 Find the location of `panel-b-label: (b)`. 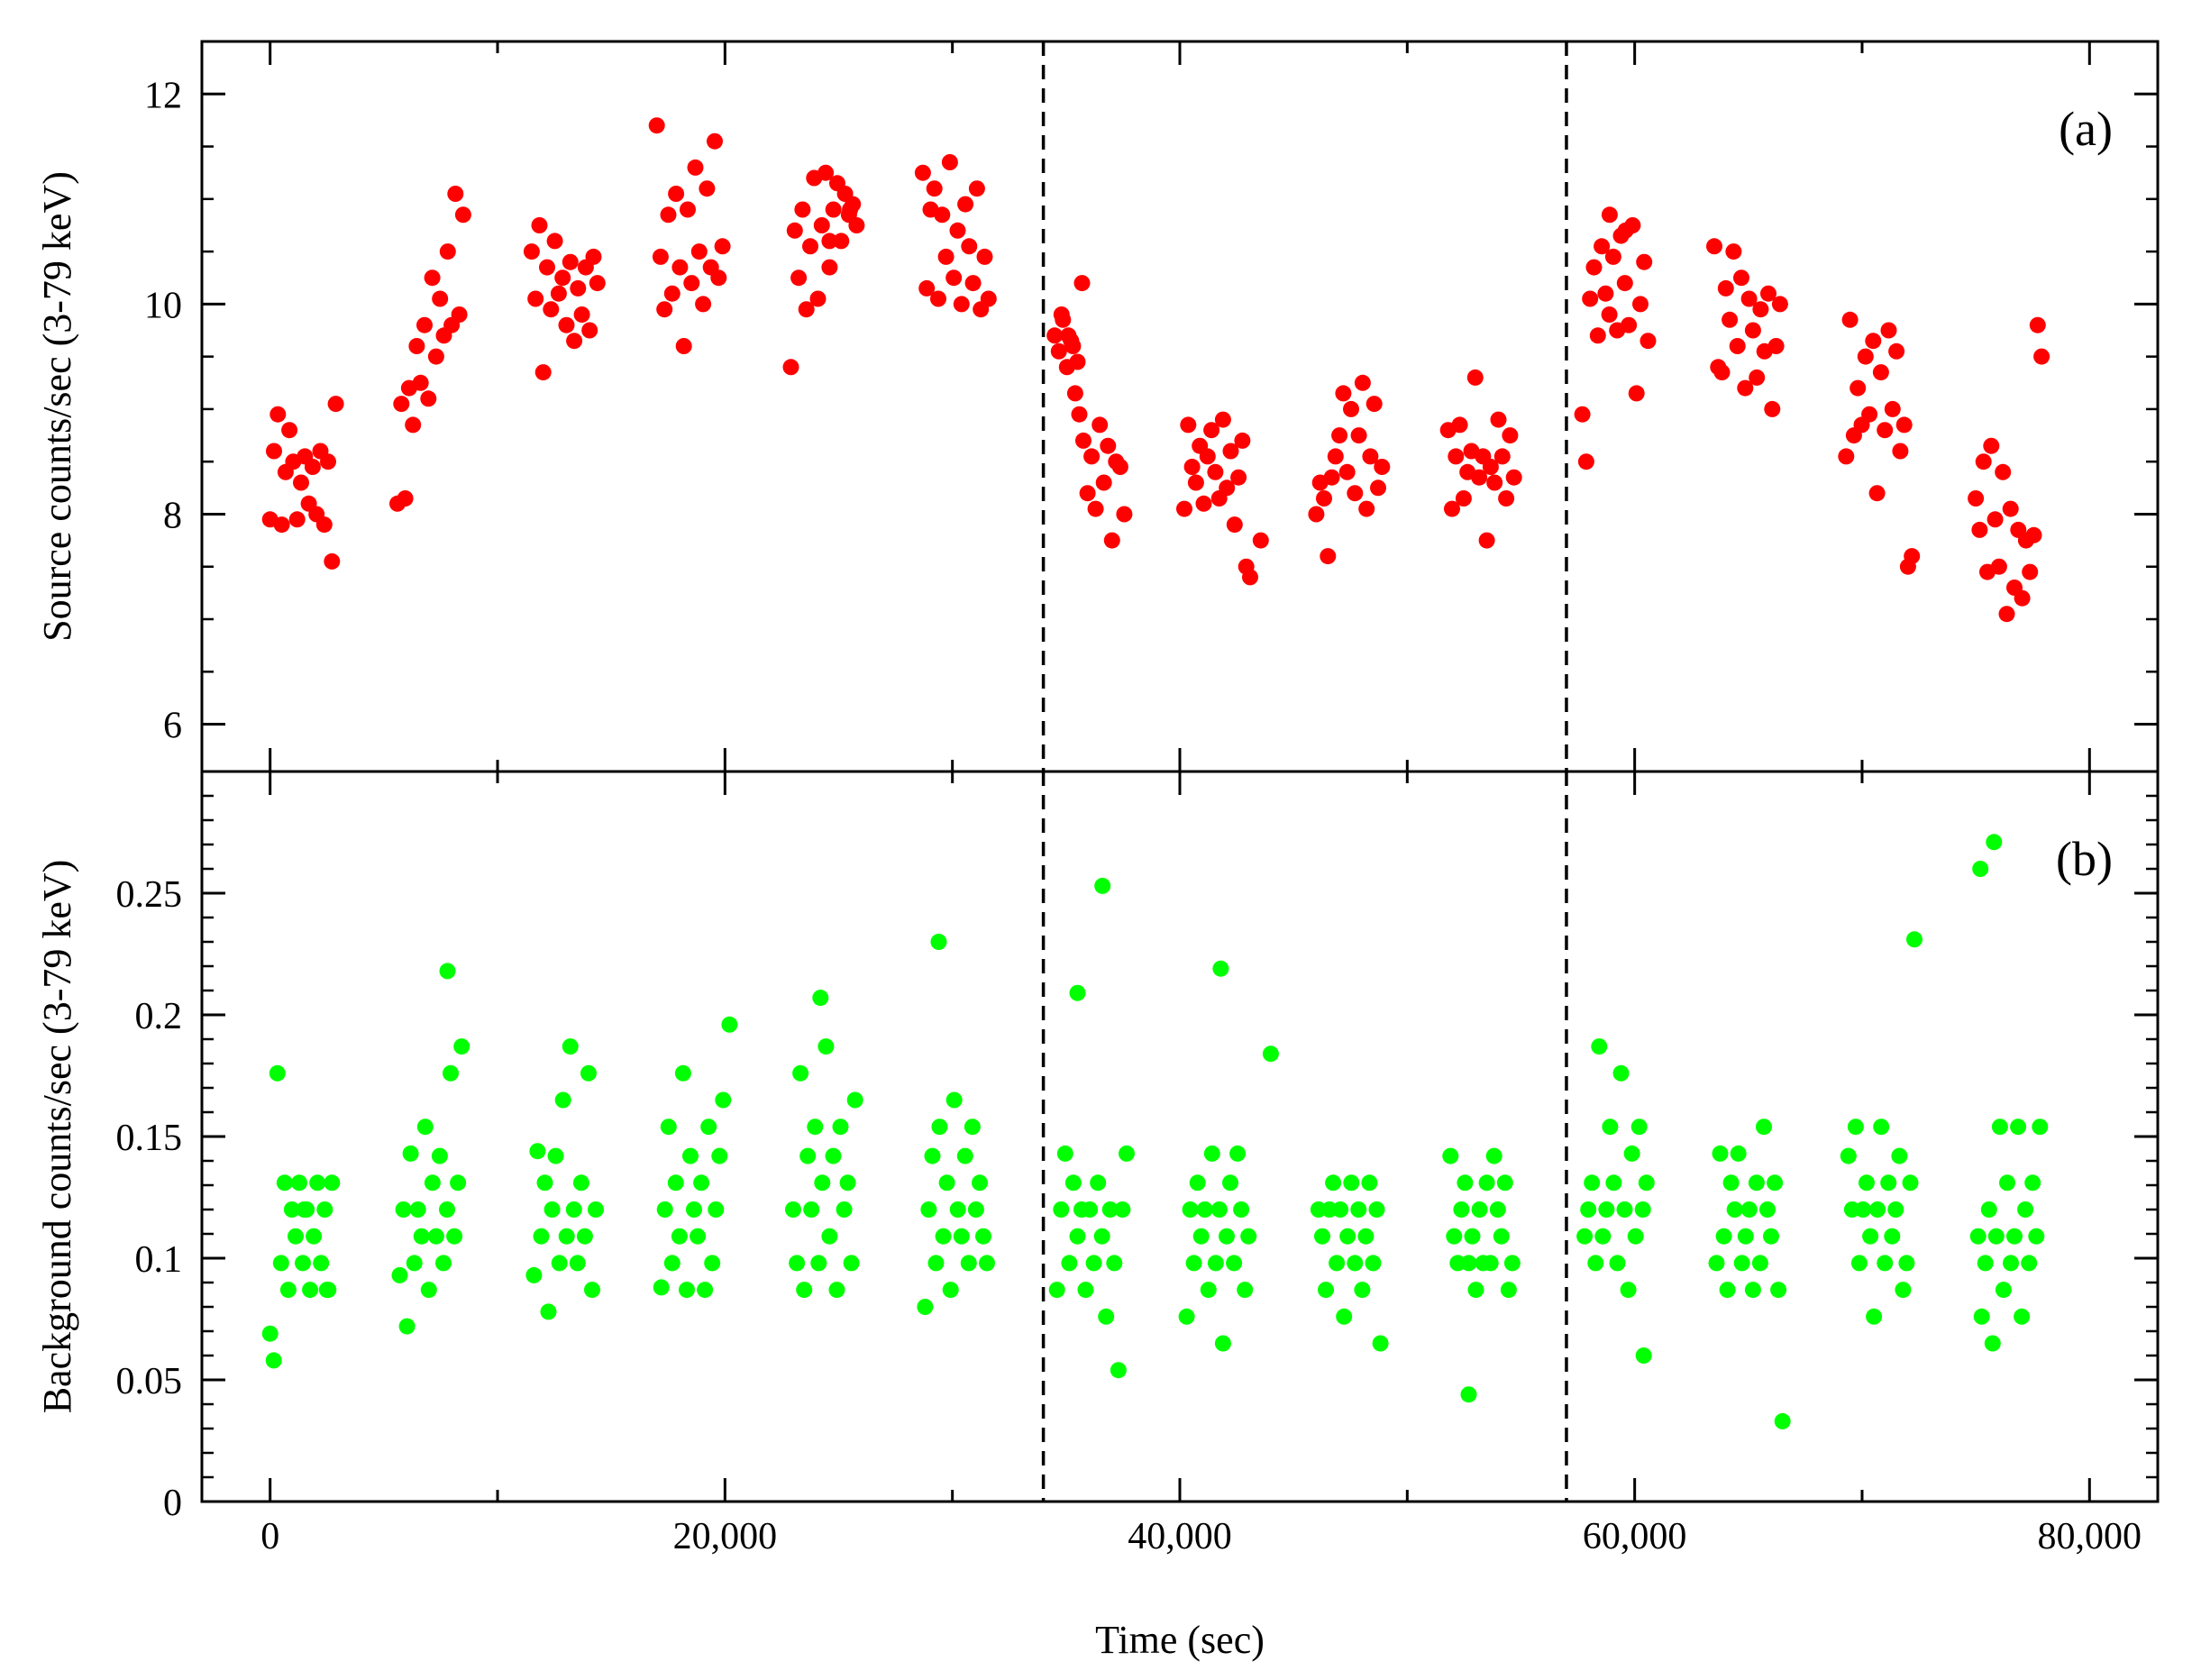

panel-b-label: (b) is located at coordinates (2084, 859).